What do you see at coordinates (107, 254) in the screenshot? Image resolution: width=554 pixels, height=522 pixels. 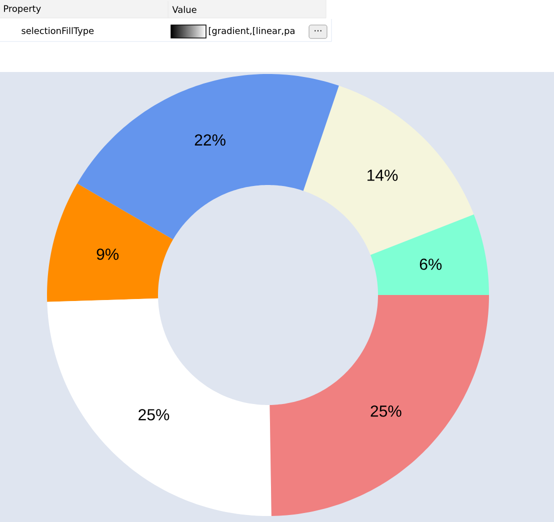 I see `data-label: 9%` at bounding box center [107, 254].